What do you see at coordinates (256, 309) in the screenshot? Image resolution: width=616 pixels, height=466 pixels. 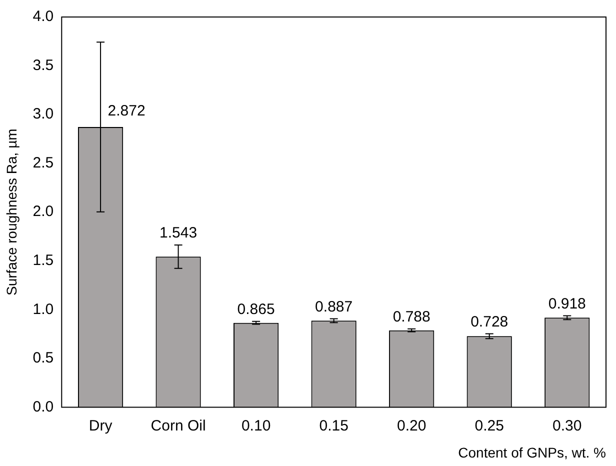 I see `data-label: 0.865` at bounding box center [256, 309].